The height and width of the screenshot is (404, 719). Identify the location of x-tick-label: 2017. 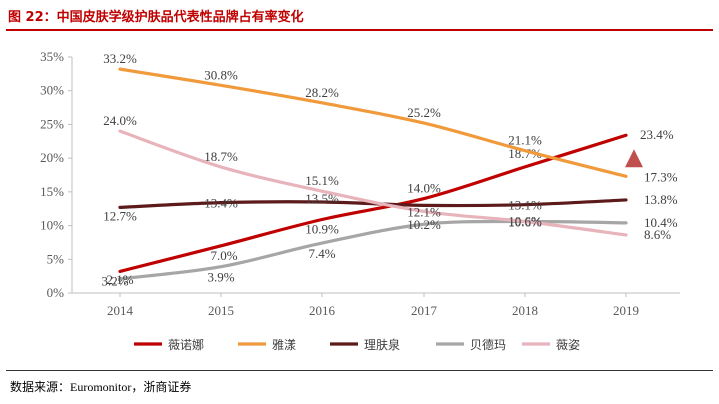
(424, 310).